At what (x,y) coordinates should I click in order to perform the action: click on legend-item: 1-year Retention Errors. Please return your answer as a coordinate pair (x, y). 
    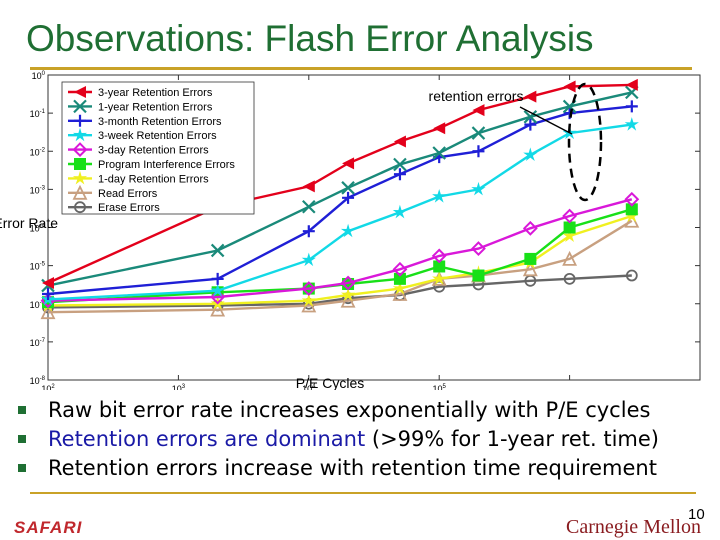
    Looking at the image, I should click on (140, 106).